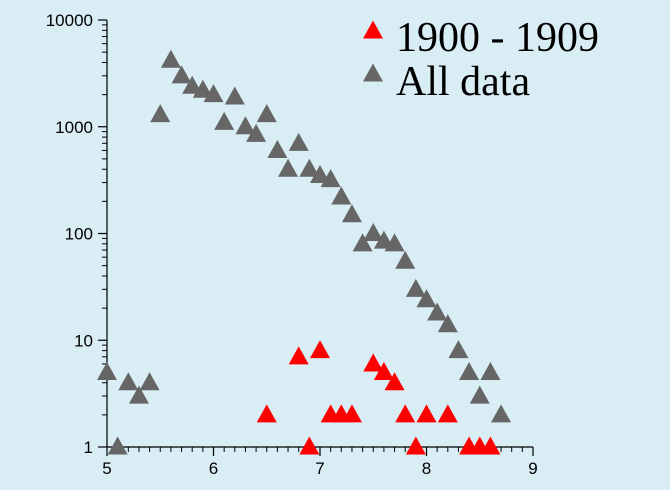  I want to click on y-tick-label: 100, so click(79, 234).